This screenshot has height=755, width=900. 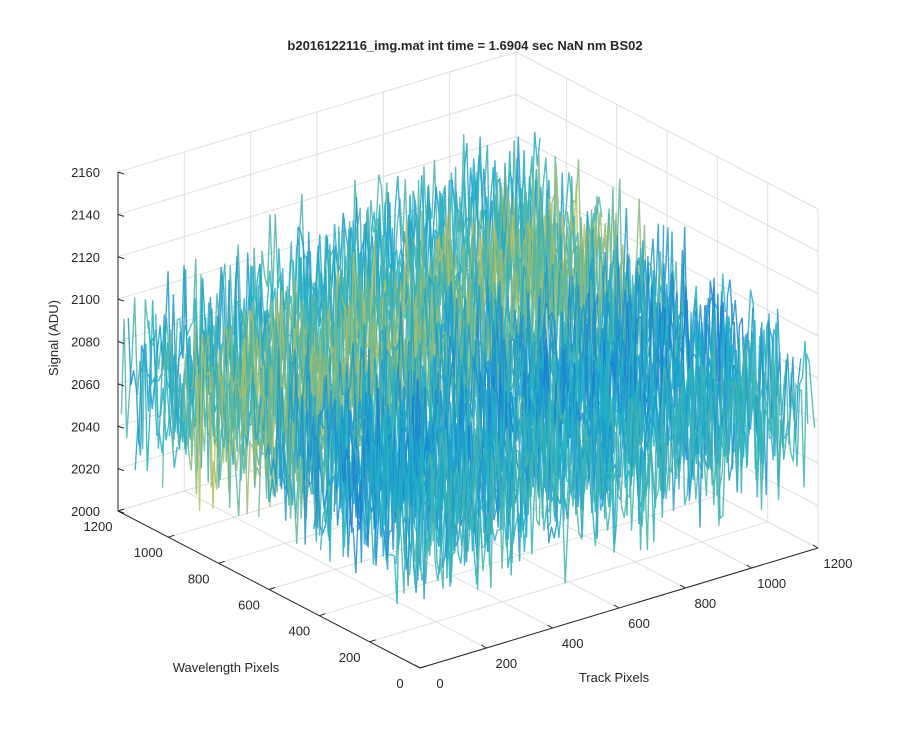 I want to click on y-tick-label: 600, so click(x=249, y=605).